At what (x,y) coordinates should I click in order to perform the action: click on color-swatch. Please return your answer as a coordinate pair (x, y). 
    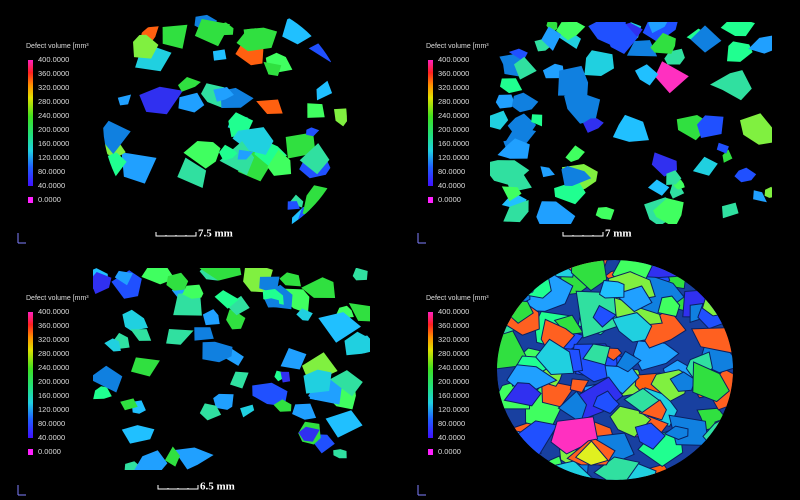
    Looking at the image, I should click on (430, 200).